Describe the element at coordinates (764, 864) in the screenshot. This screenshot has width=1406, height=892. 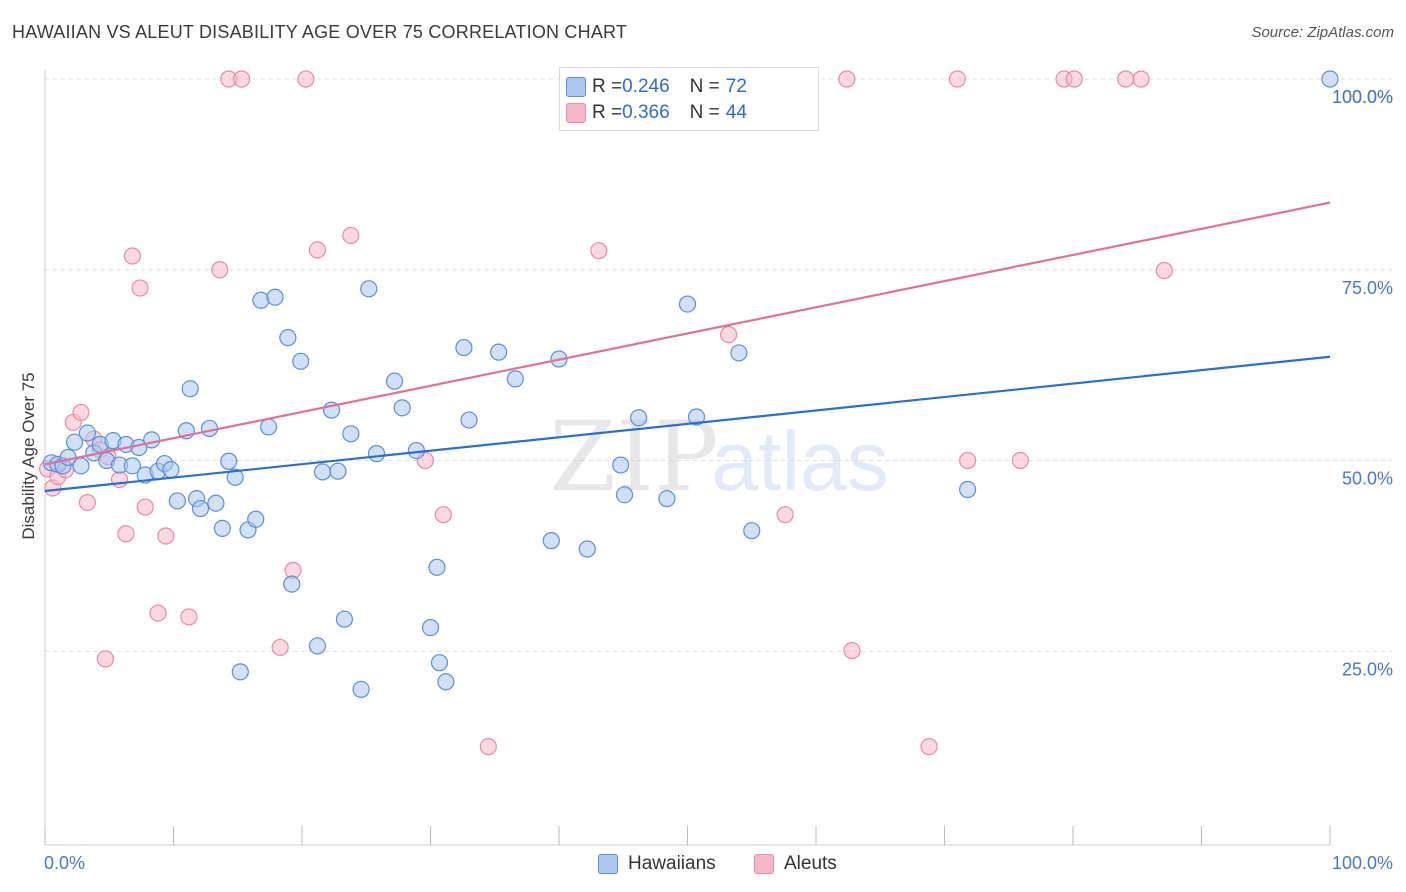
I see `aleuts-legend-swatch` at that location.